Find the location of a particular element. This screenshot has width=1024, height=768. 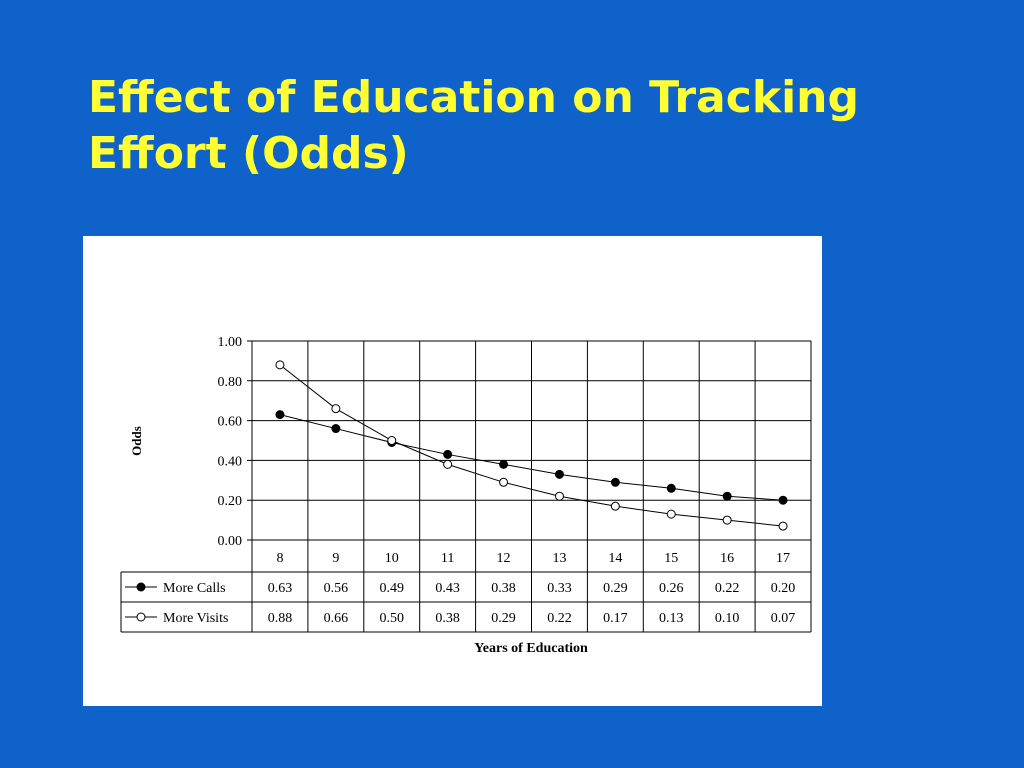

y-tick-label: 0.60 is located at coordinates (230, 422).